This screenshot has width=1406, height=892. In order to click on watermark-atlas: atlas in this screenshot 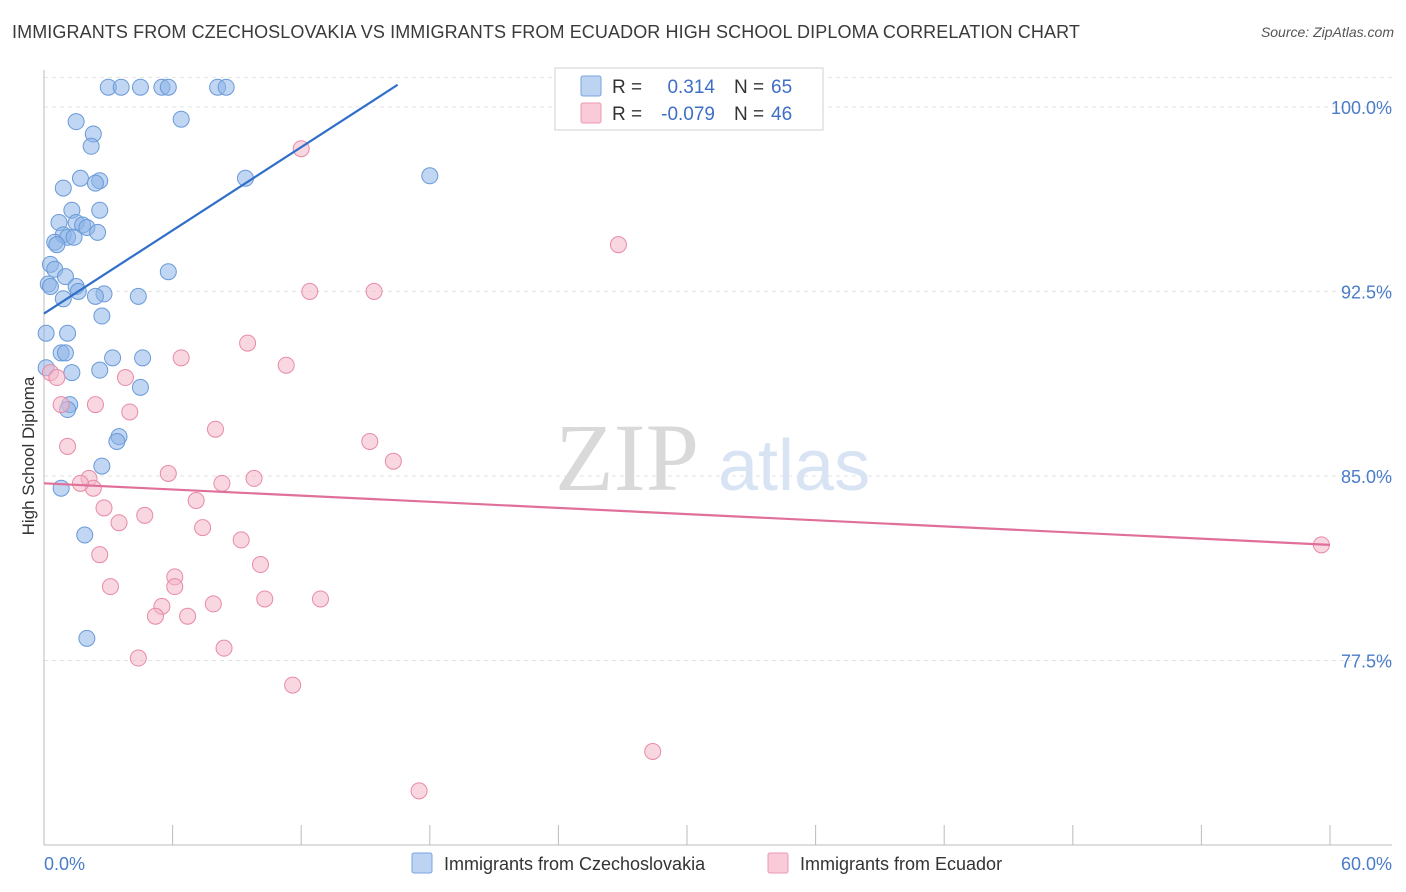, I will do `click(794, 466)`.